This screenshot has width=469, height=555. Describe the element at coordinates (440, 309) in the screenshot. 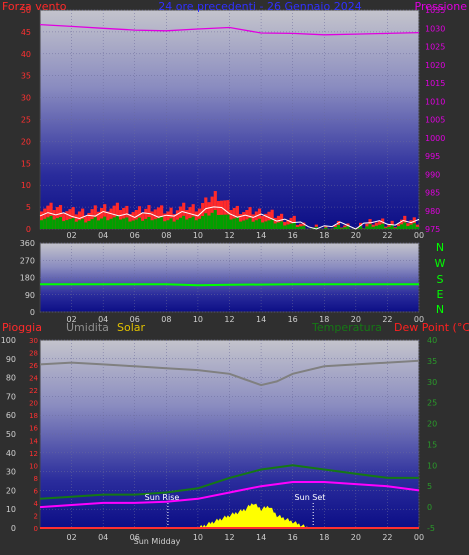

I see `dir-label-n-bottom: N` at that location.